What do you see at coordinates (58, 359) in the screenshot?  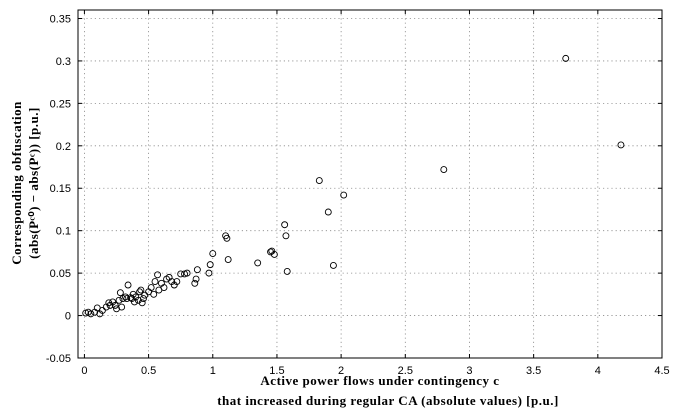 I see `y-tick-label: -0.05` at bounding box center [58, 359].